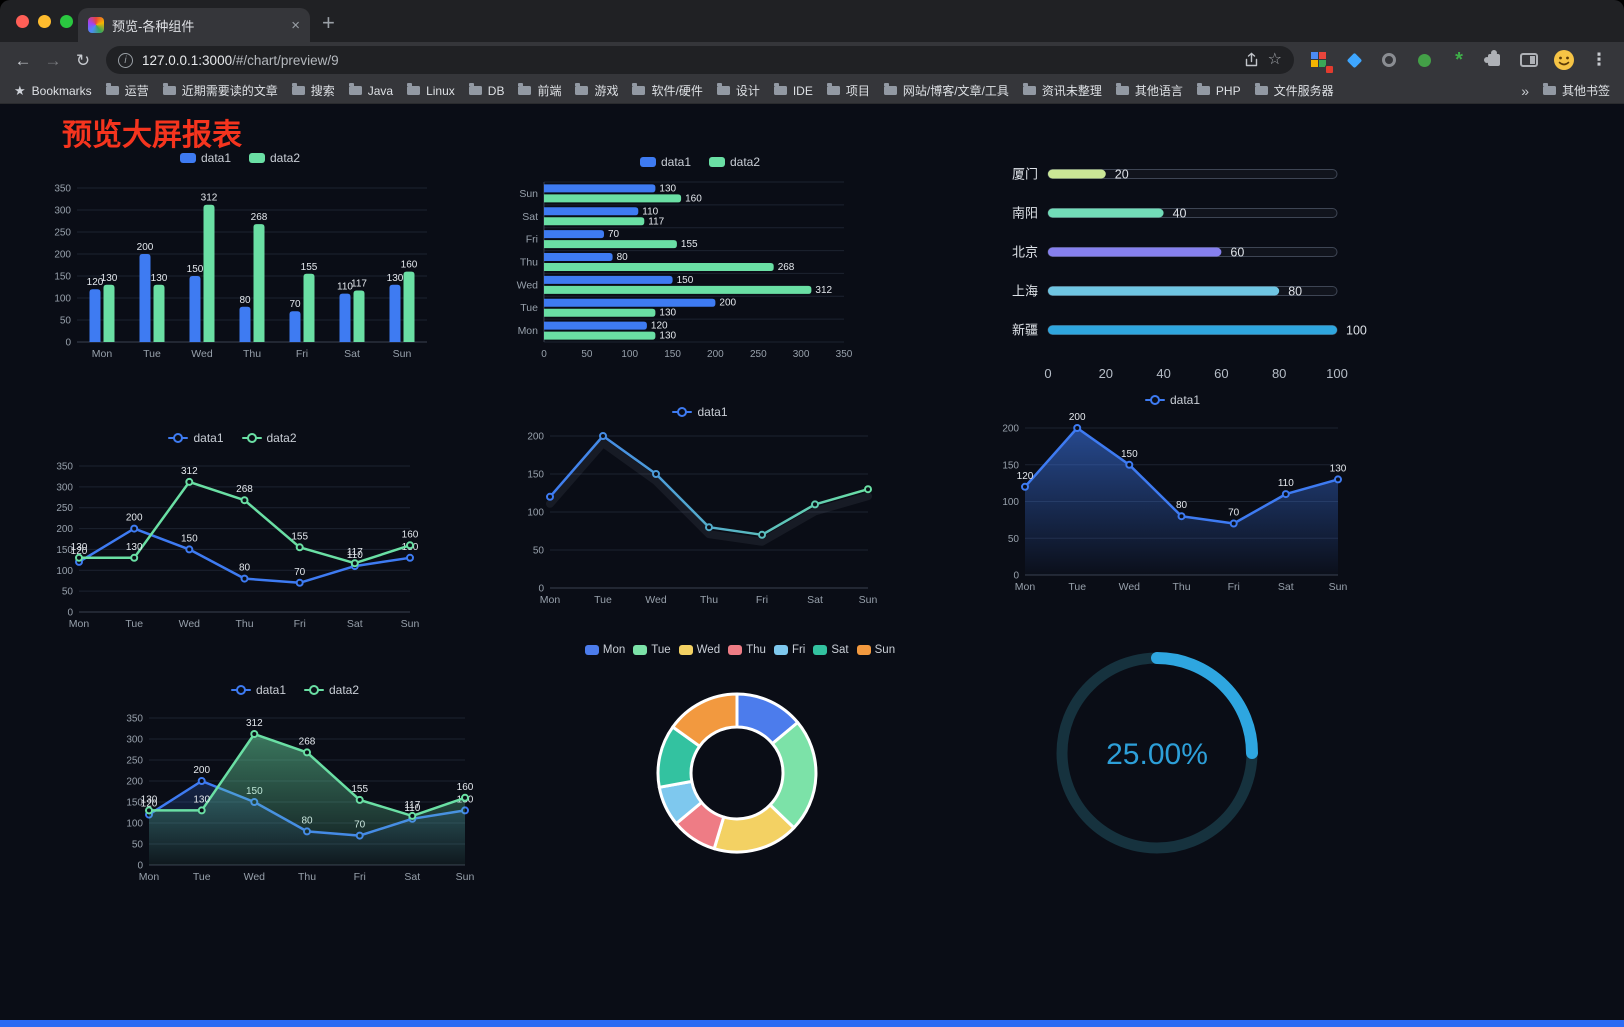 This screenshot has width=1624, height=1027. Describe the element at coordinates (313, 90) in the screenshot. I see `bookmark-item: 搜索` at that location.